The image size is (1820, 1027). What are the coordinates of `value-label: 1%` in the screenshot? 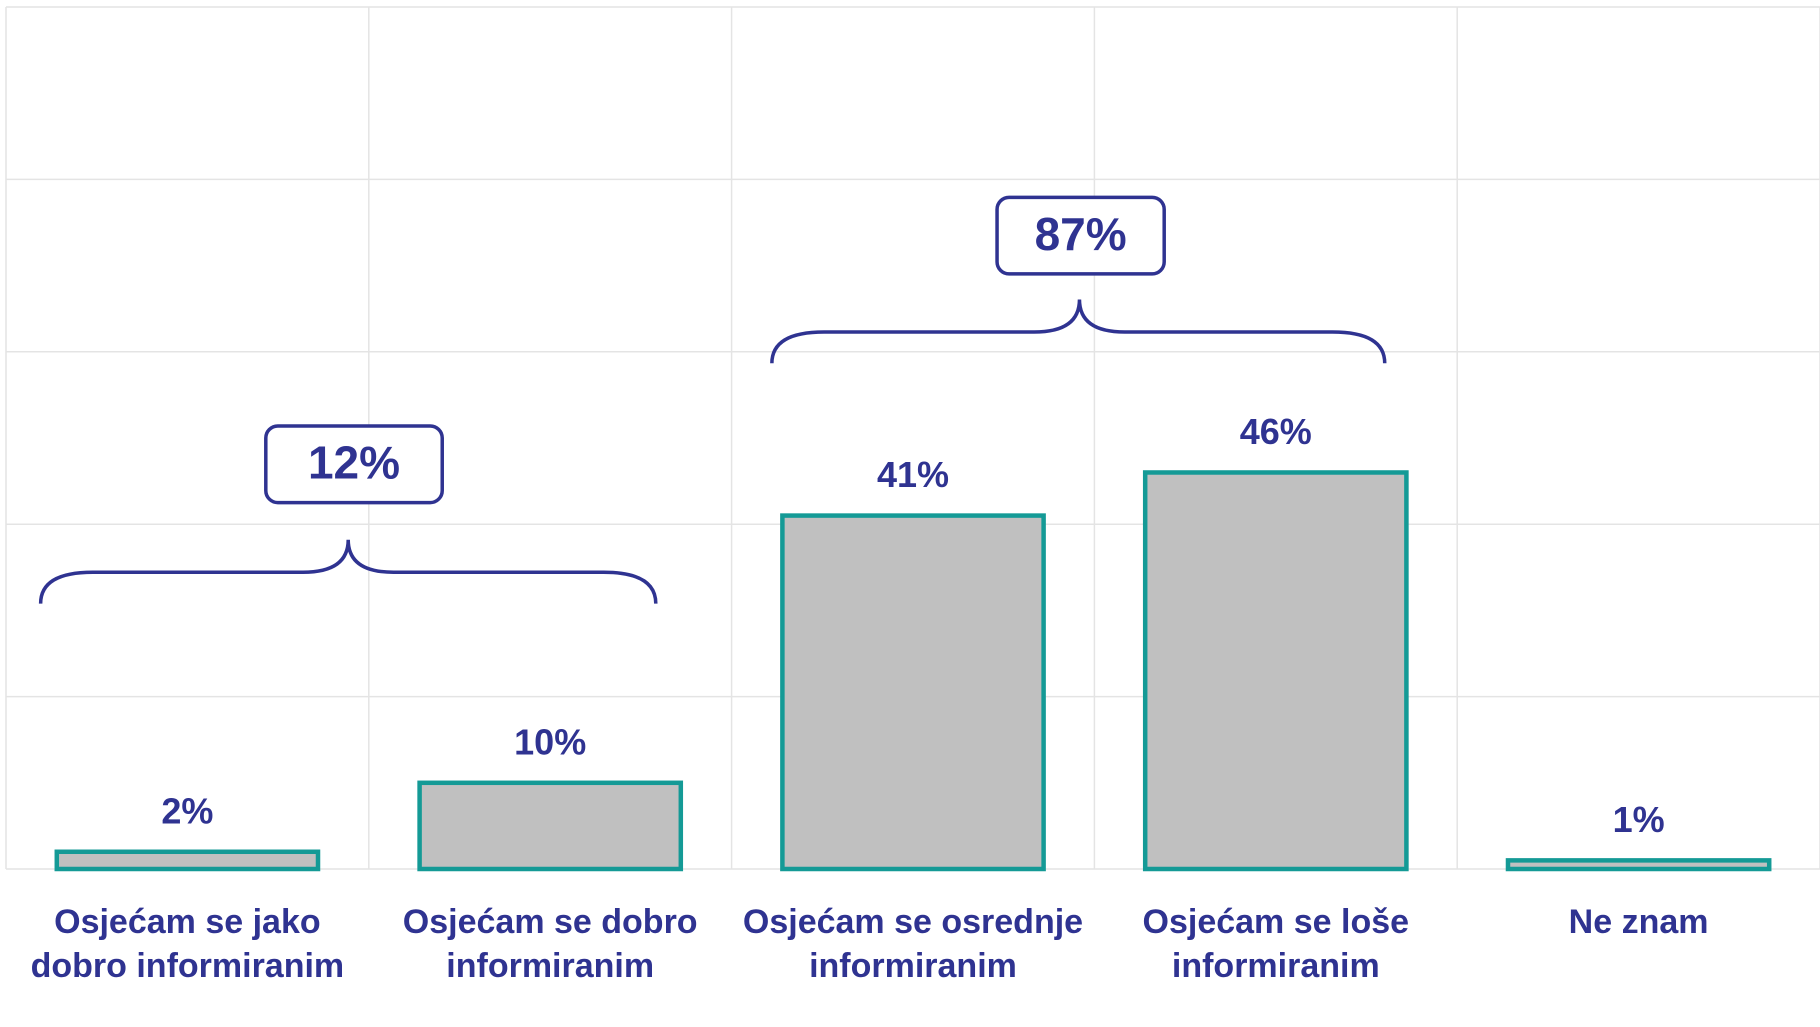 It's located at (1639, 819).